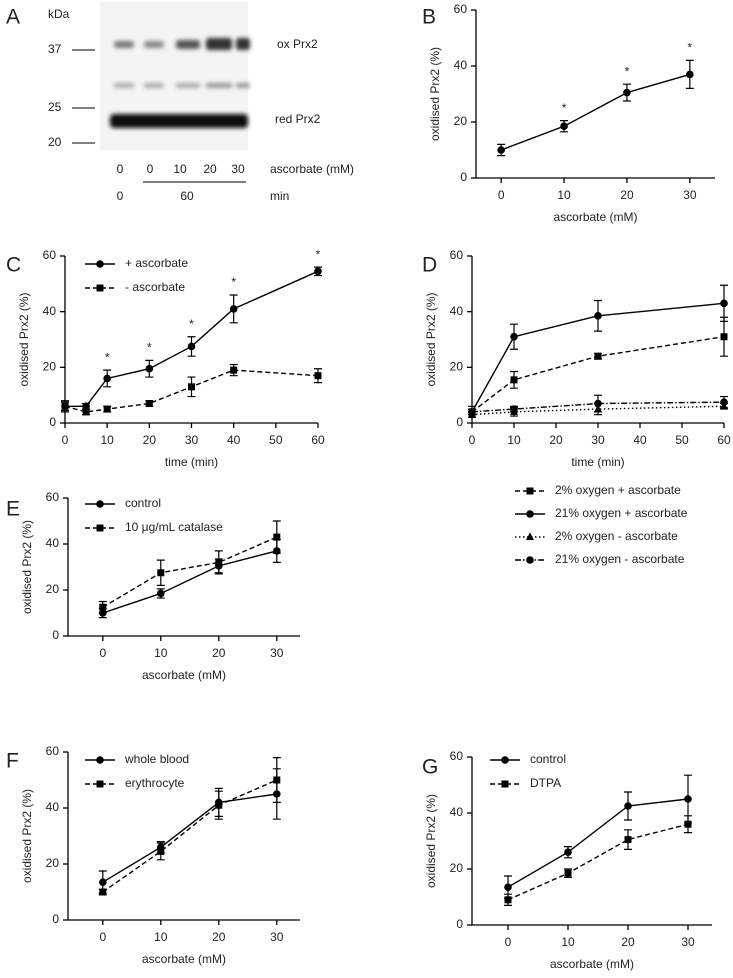 Image resolution: width=733 pixels, height=978 pixels. I want to click on ascorbate-label: ascorbate (mM), so click(312, 169).